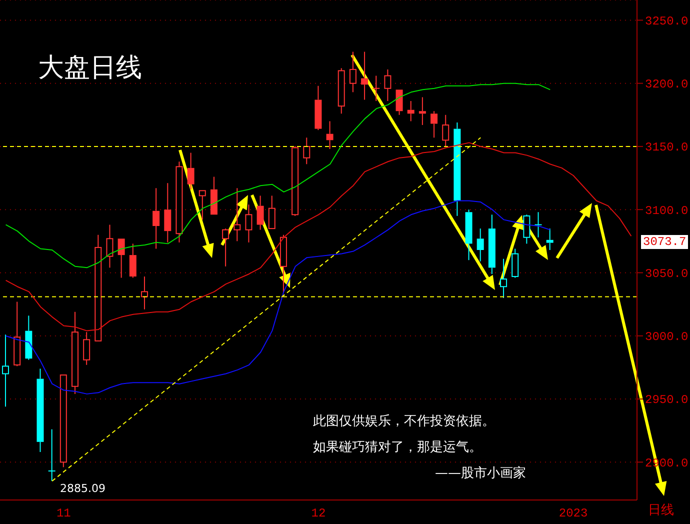  Describe the element at coordinates (666, 85) in the screenshot. I see `y-tick-label: 3200.0` at that location.